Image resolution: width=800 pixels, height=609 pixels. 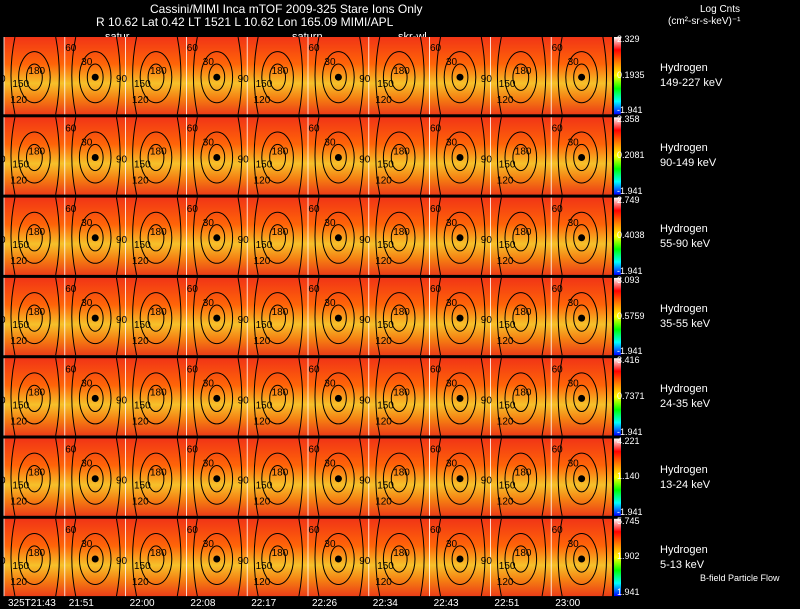 I want to click on energy-range-label: 13-24 keV, so click(x=685, y=484).